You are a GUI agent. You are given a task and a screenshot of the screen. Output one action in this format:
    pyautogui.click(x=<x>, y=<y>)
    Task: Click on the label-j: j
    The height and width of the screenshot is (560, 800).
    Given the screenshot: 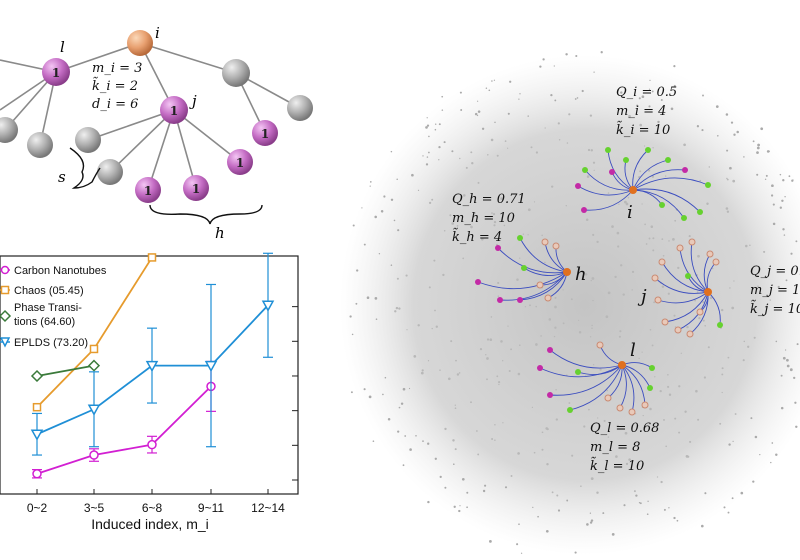 What is the action you would take?
    pyautogui.click(x=193, y=101)
    